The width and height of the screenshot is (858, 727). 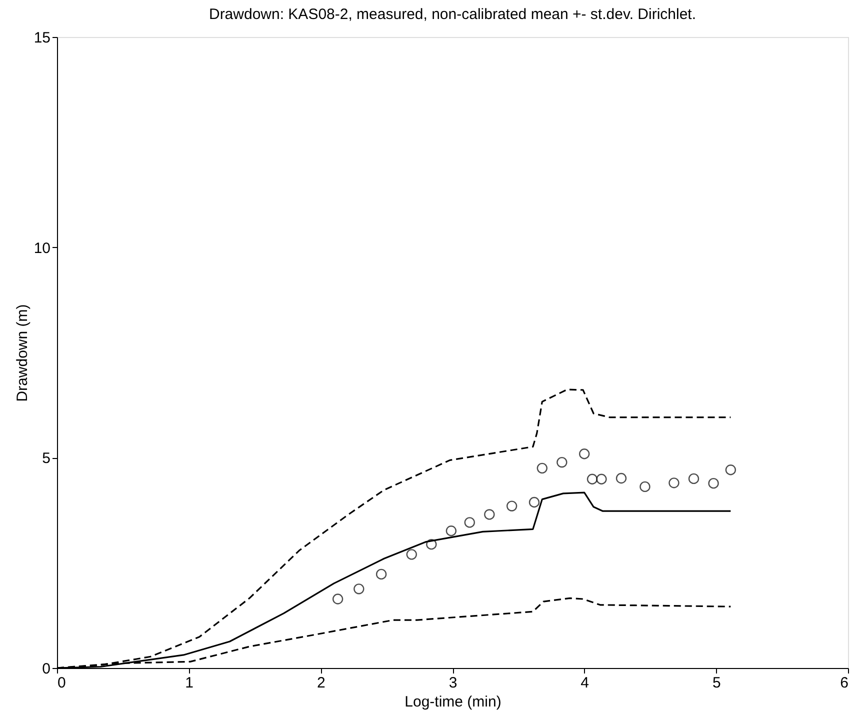 I want to click on y-tick-label: 0, so click(x=46, y=669).